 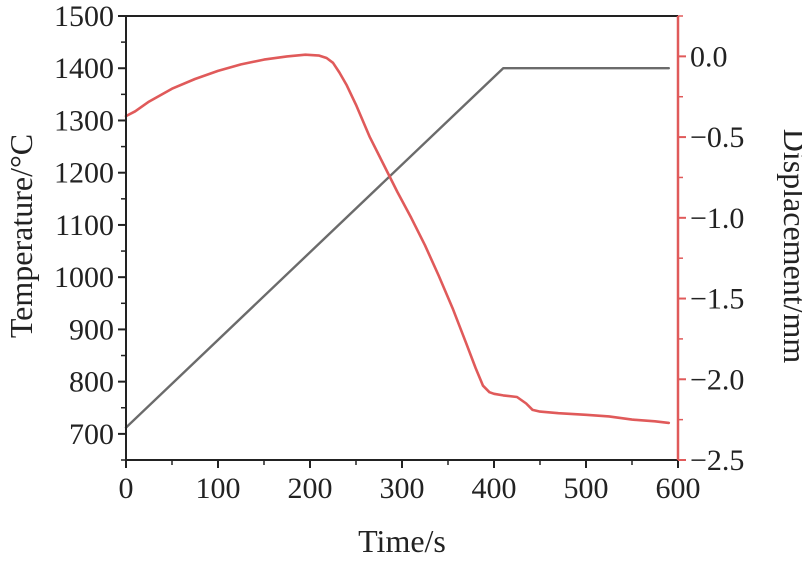 I want to click on x-tick-label: 600, so click(x=678, y=488).